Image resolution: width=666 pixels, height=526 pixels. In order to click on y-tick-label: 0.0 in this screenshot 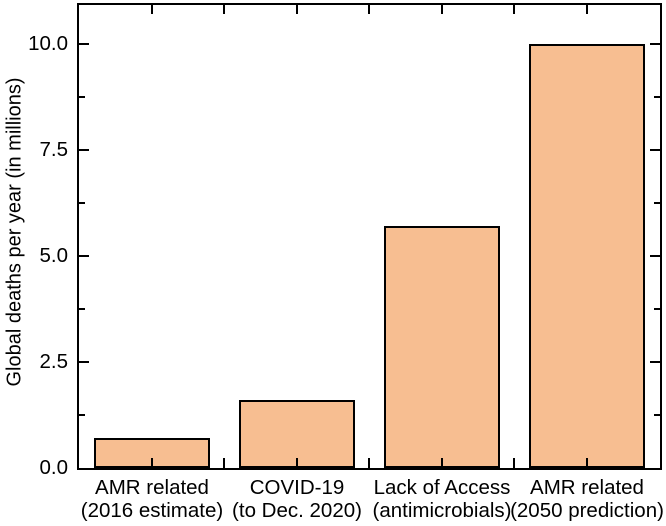, I will do `click(54, 467)`.